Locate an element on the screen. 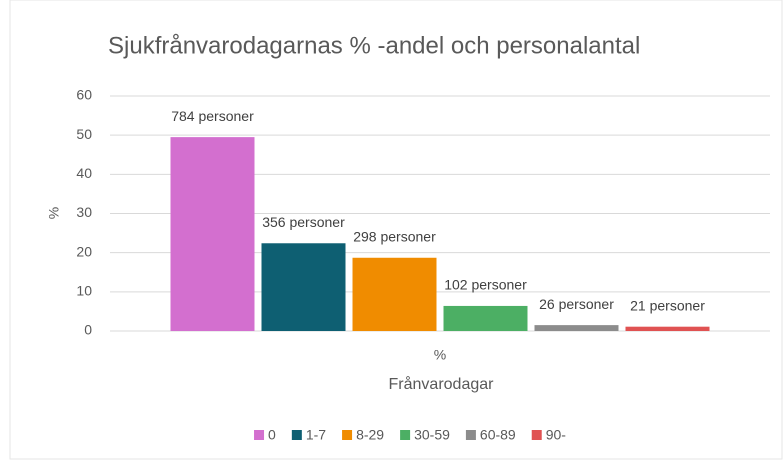  data-label: 298 personer is located at coordinates (394, 236).